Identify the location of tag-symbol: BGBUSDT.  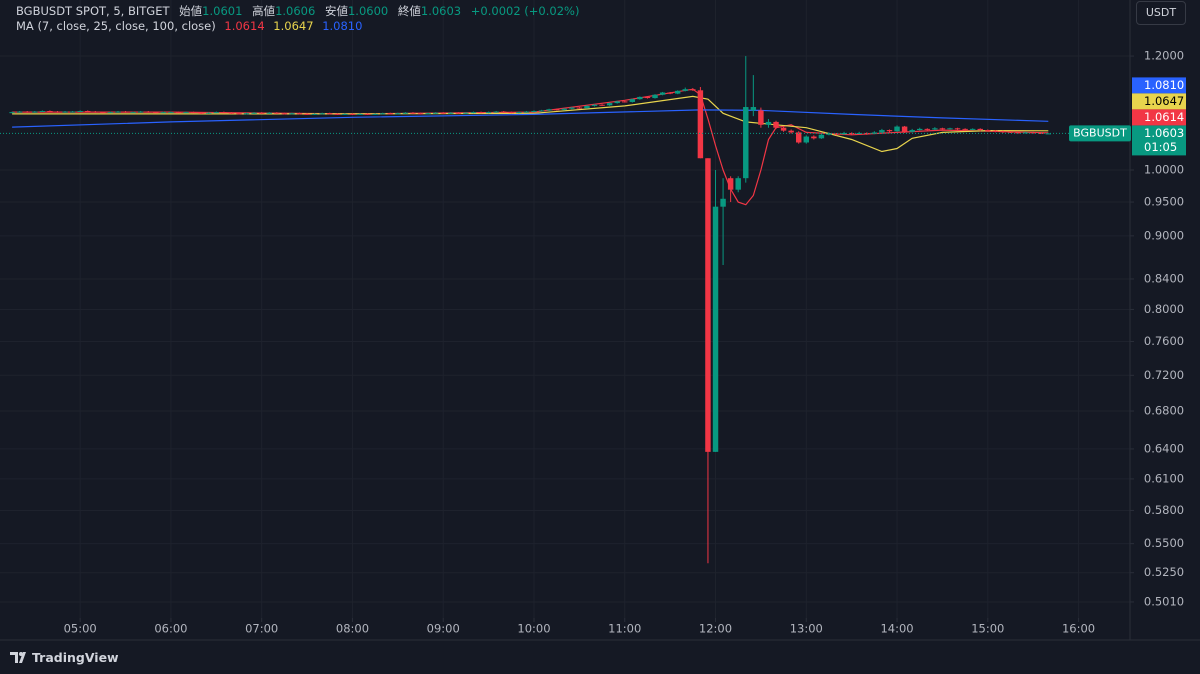
(1100, 132).